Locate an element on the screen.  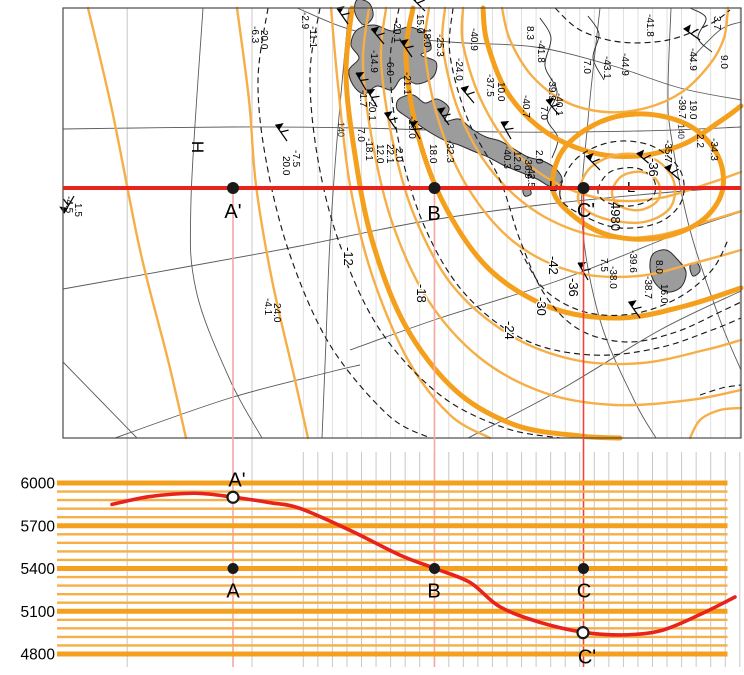
station-value: -40.1 is located at coordinates (558, 104).